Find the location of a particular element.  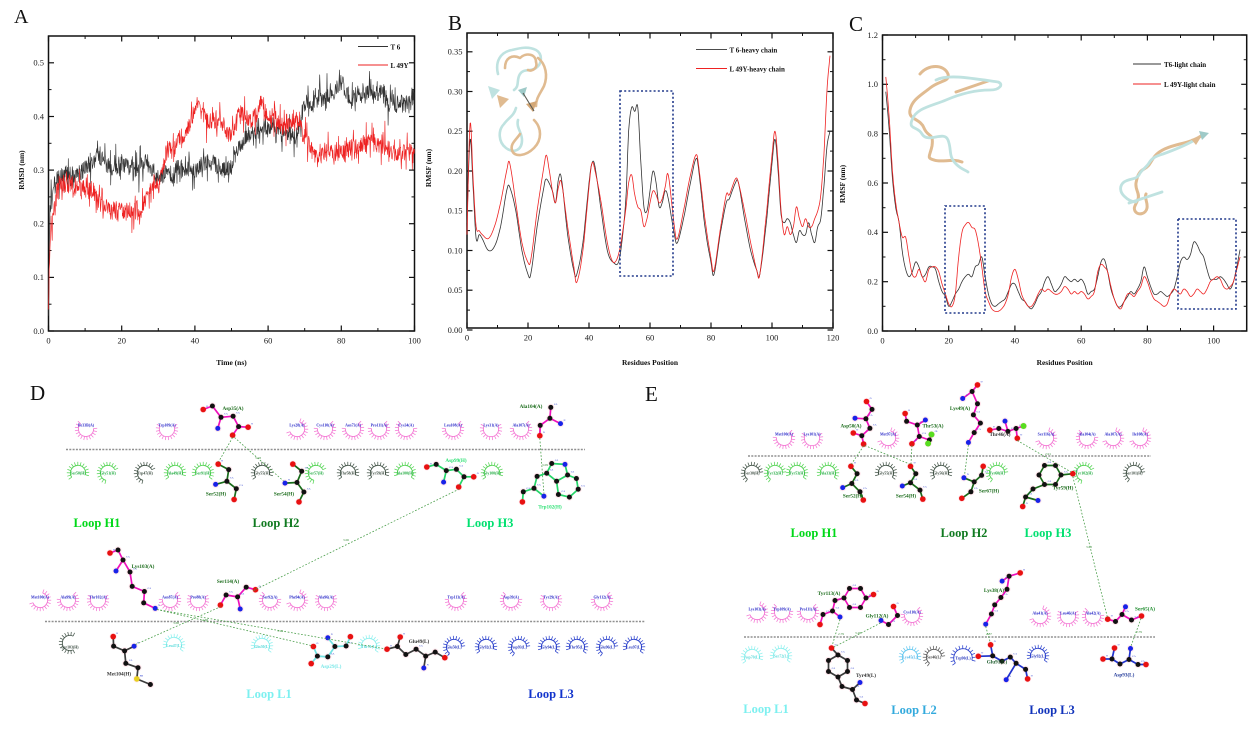

svg-text: Ile33B(A) is located at coordinates (86, 426).